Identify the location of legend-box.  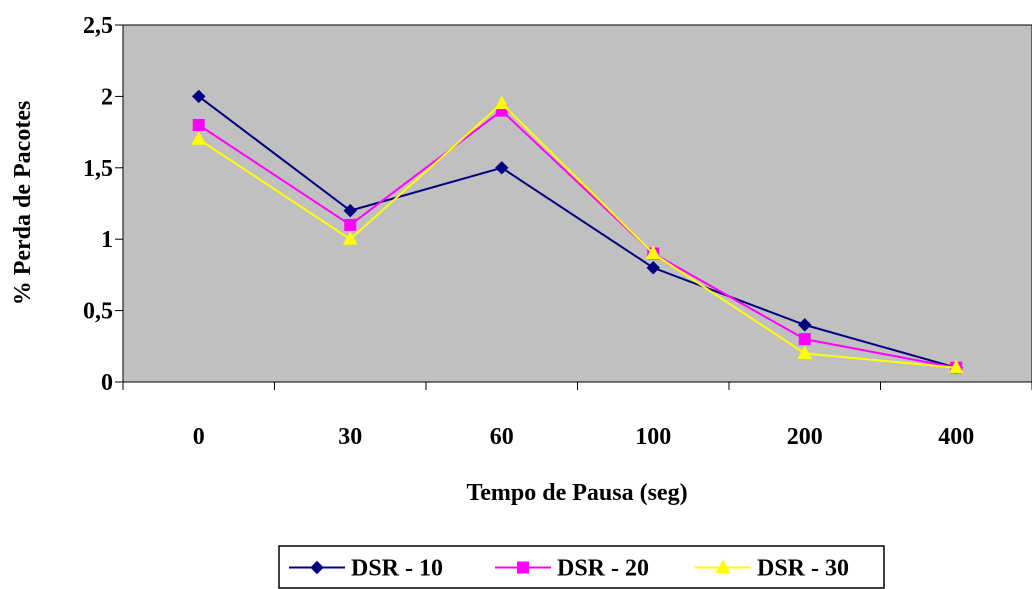
(581, 567).